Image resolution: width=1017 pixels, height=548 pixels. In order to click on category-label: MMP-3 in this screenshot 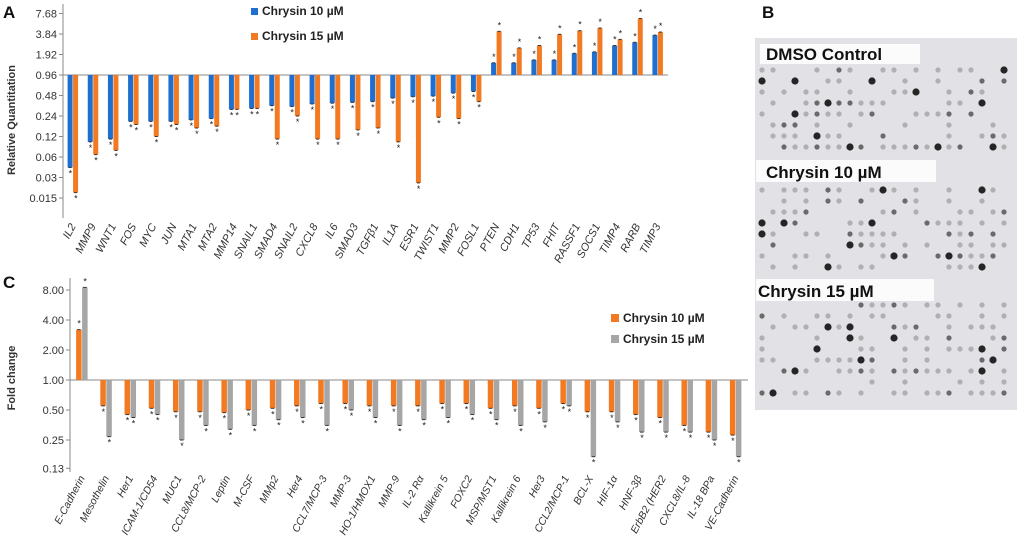, I will do `click(341, 492)`.